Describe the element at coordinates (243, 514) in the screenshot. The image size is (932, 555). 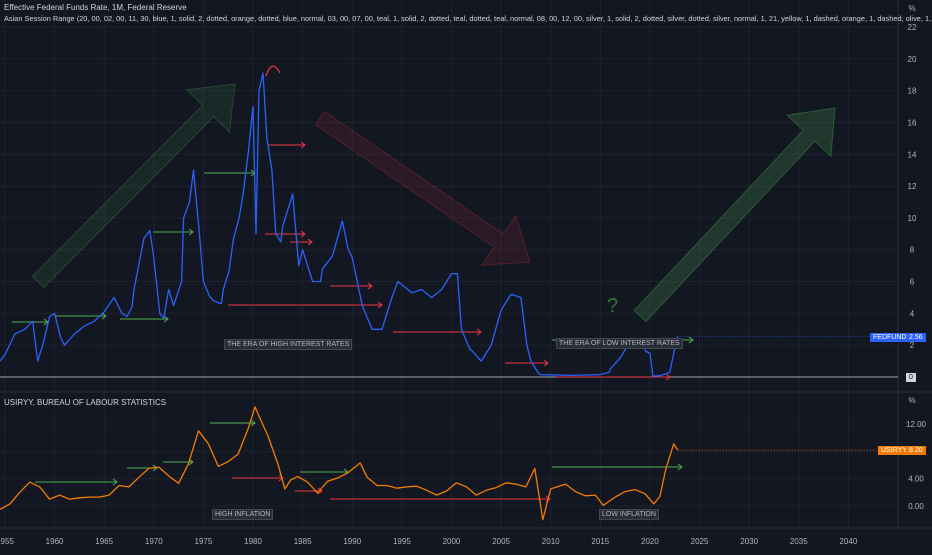
I see `annotation-high-inflation: HIGH INFLATION` at that location.